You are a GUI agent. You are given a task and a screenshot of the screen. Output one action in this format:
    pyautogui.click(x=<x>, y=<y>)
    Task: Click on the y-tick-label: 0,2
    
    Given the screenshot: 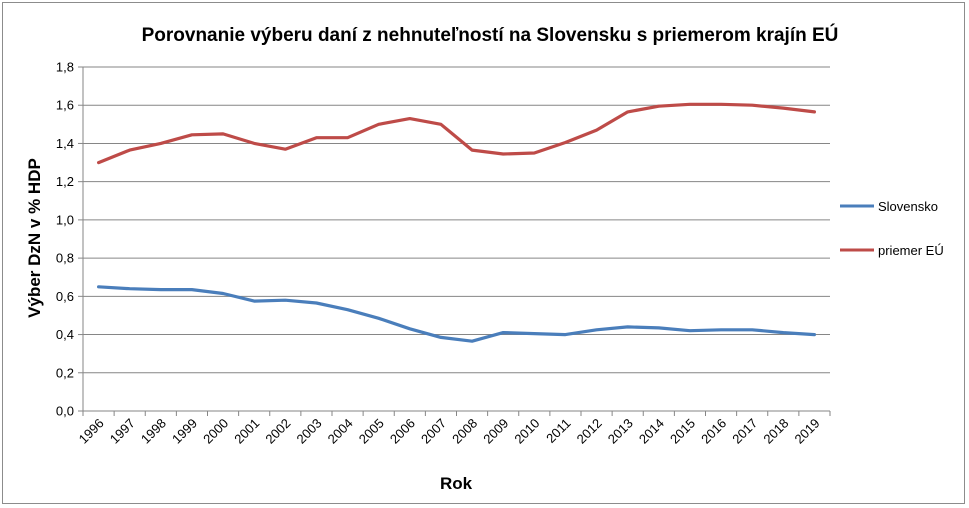 What is the action you would take?
    pyautogui.click(x=65, y=372)
    